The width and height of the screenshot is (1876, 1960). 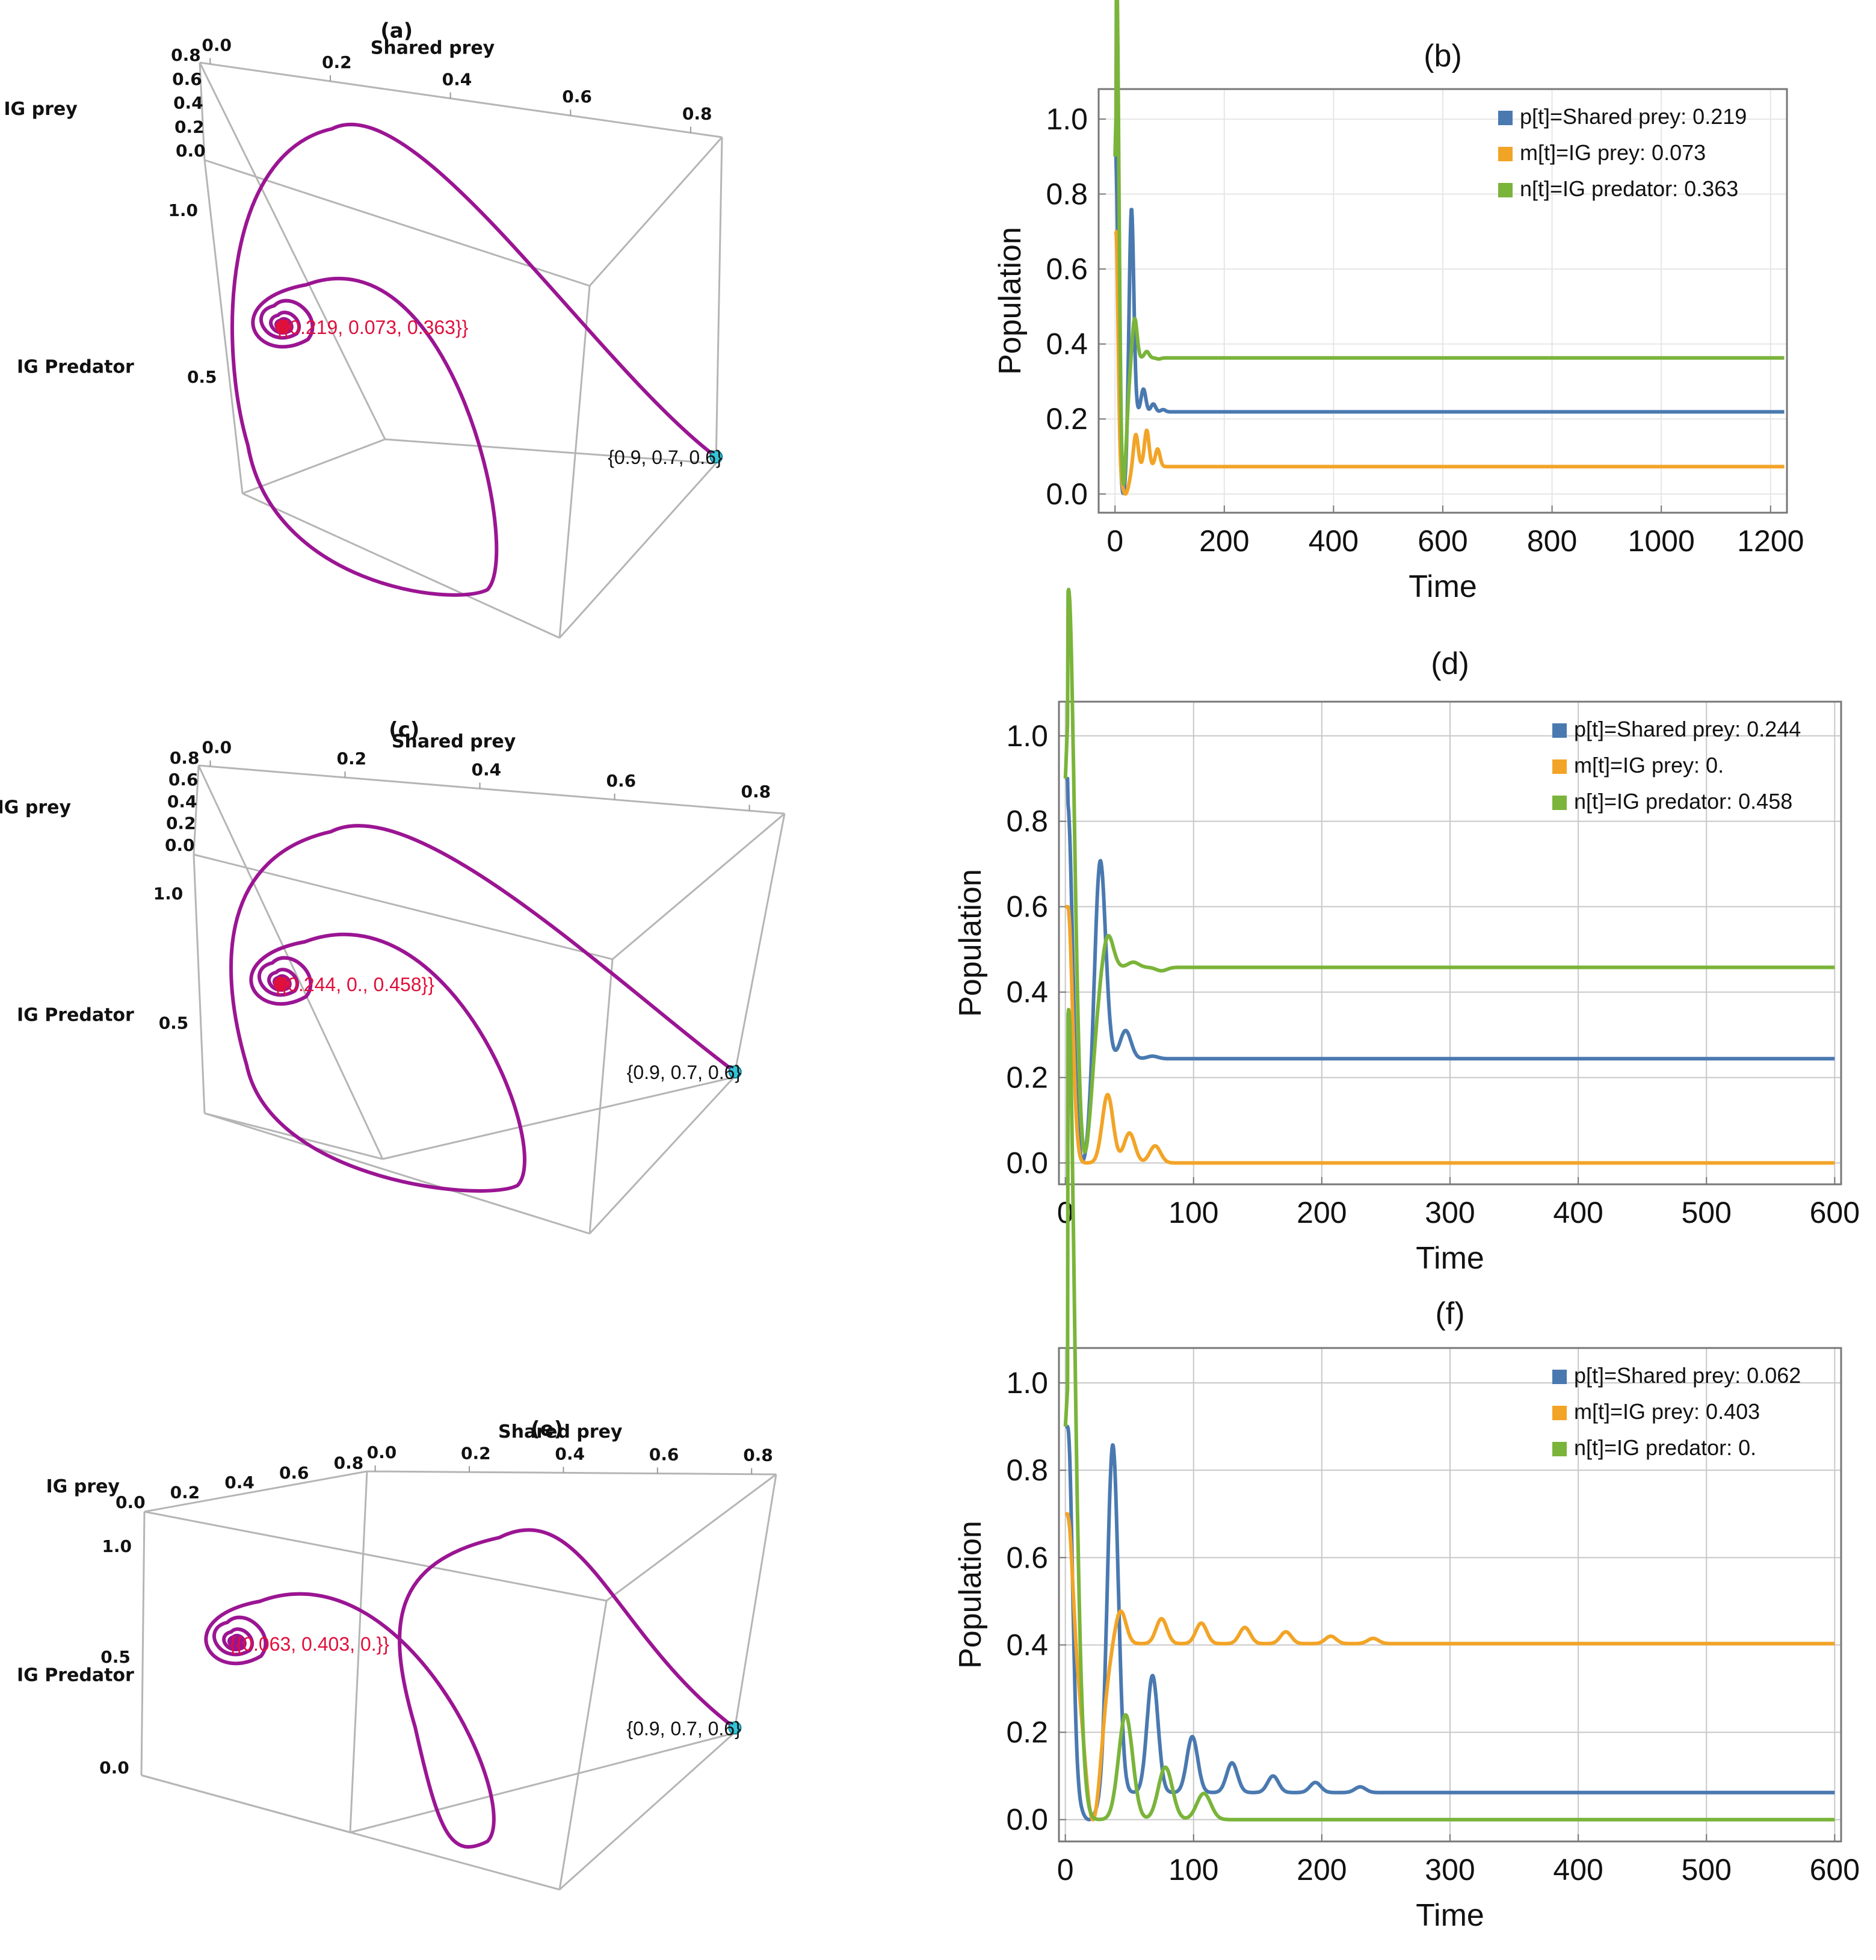 I want to click on z-tick-label: 1.0, so click(x=117, y=1546).